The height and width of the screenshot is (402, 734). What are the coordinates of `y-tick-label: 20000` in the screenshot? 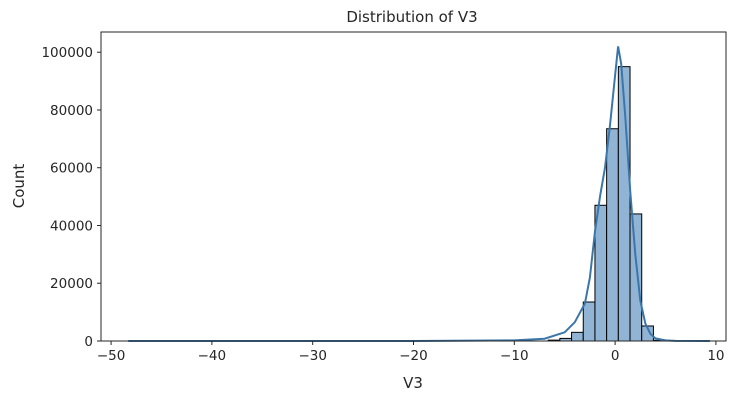 It's located at (71, 284).